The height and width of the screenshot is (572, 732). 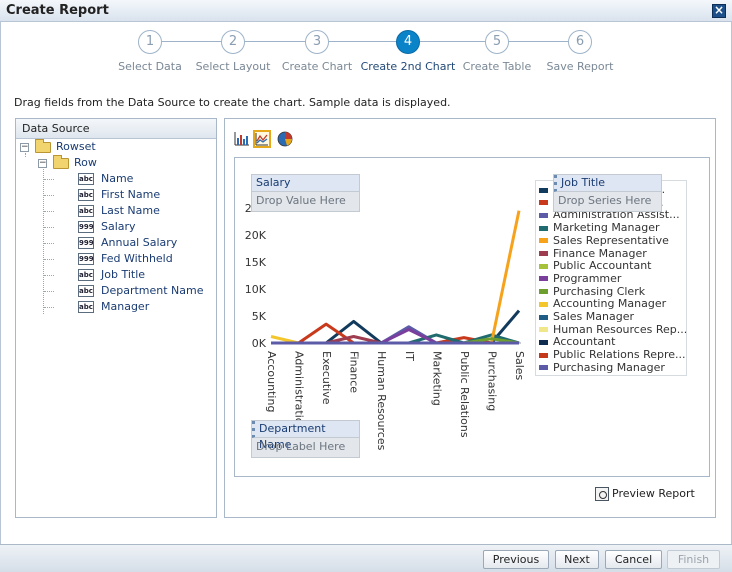 What do you see at coordinates (125, 306) in the screenshot?
I see `field-label: Manager` at bounding box center [125, 306].